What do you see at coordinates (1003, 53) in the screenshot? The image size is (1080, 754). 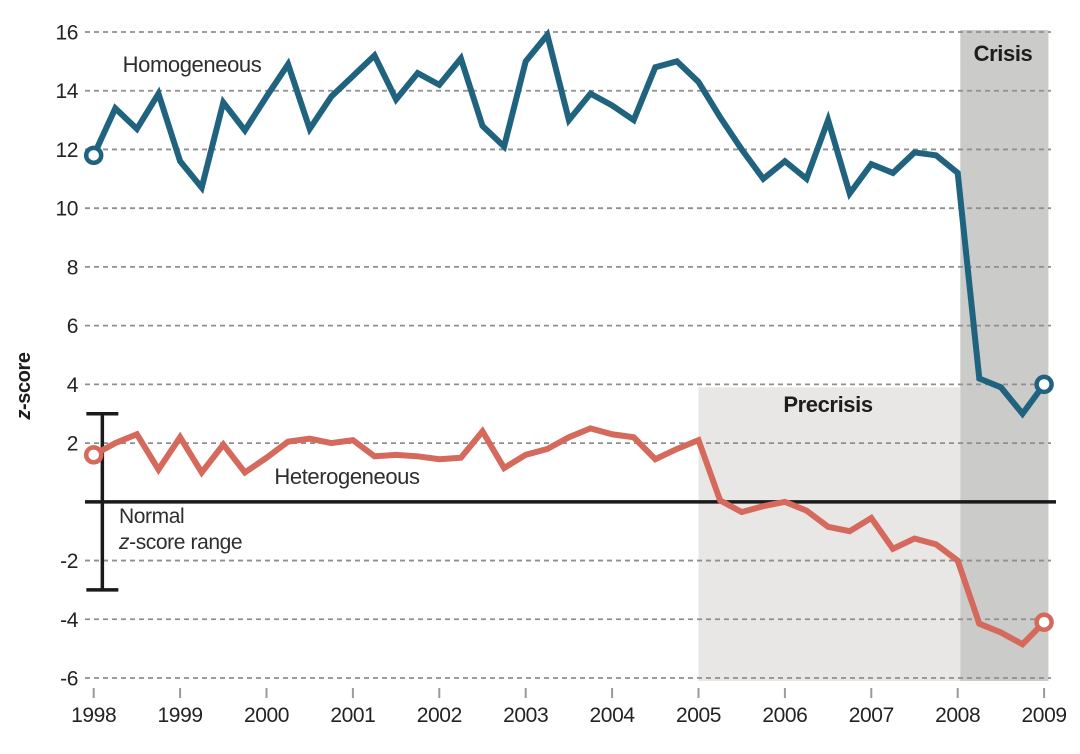 I see `crisis-band-label: Crisis` at bounding box center [1003, 53].